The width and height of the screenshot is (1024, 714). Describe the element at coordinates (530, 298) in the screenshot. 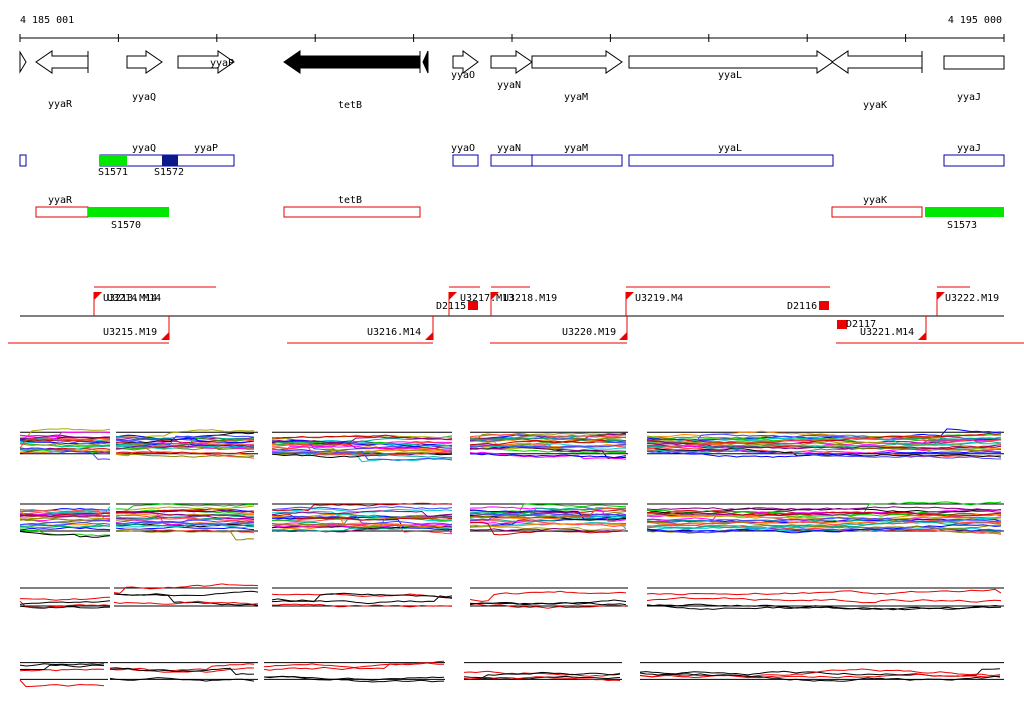

I see `label: U3218.M19` at that location.